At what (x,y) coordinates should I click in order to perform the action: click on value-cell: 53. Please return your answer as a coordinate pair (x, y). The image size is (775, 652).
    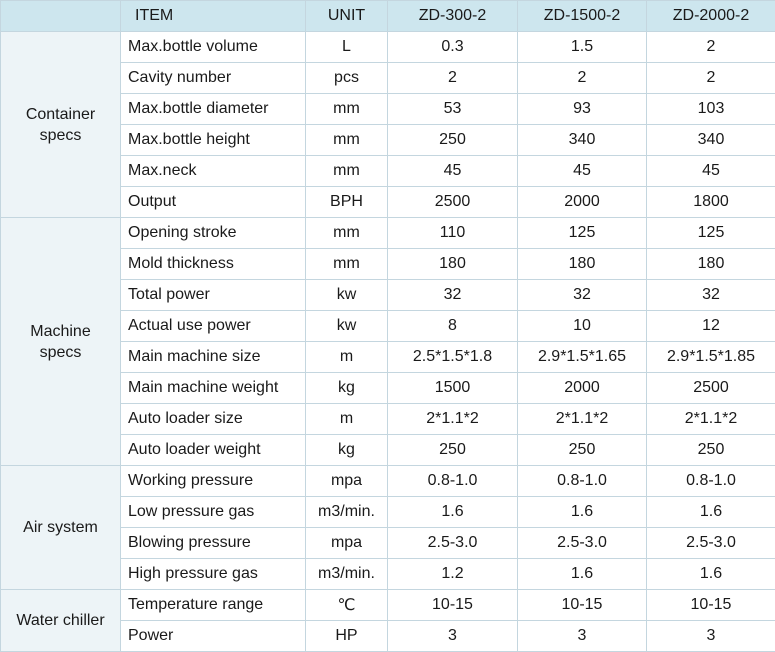
    Looking at the image, I should click on (453, 109).